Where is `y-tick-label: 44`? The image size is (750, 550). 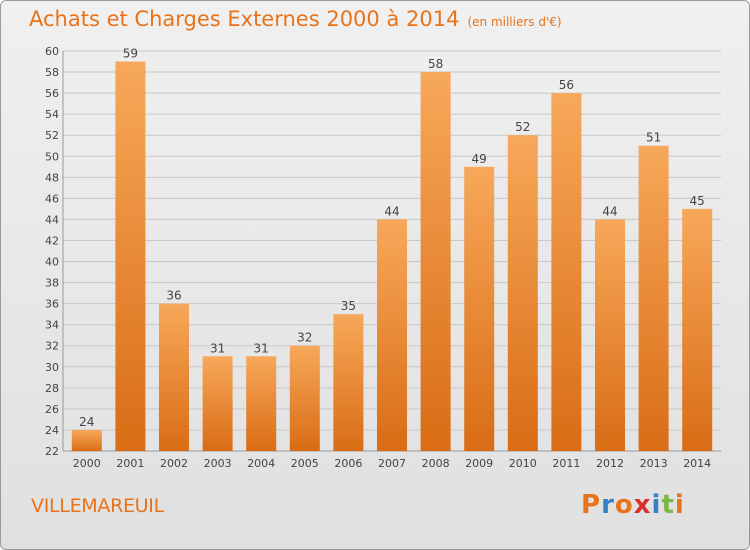 y-tick-label: 44 is located at coordinates (52, 219).